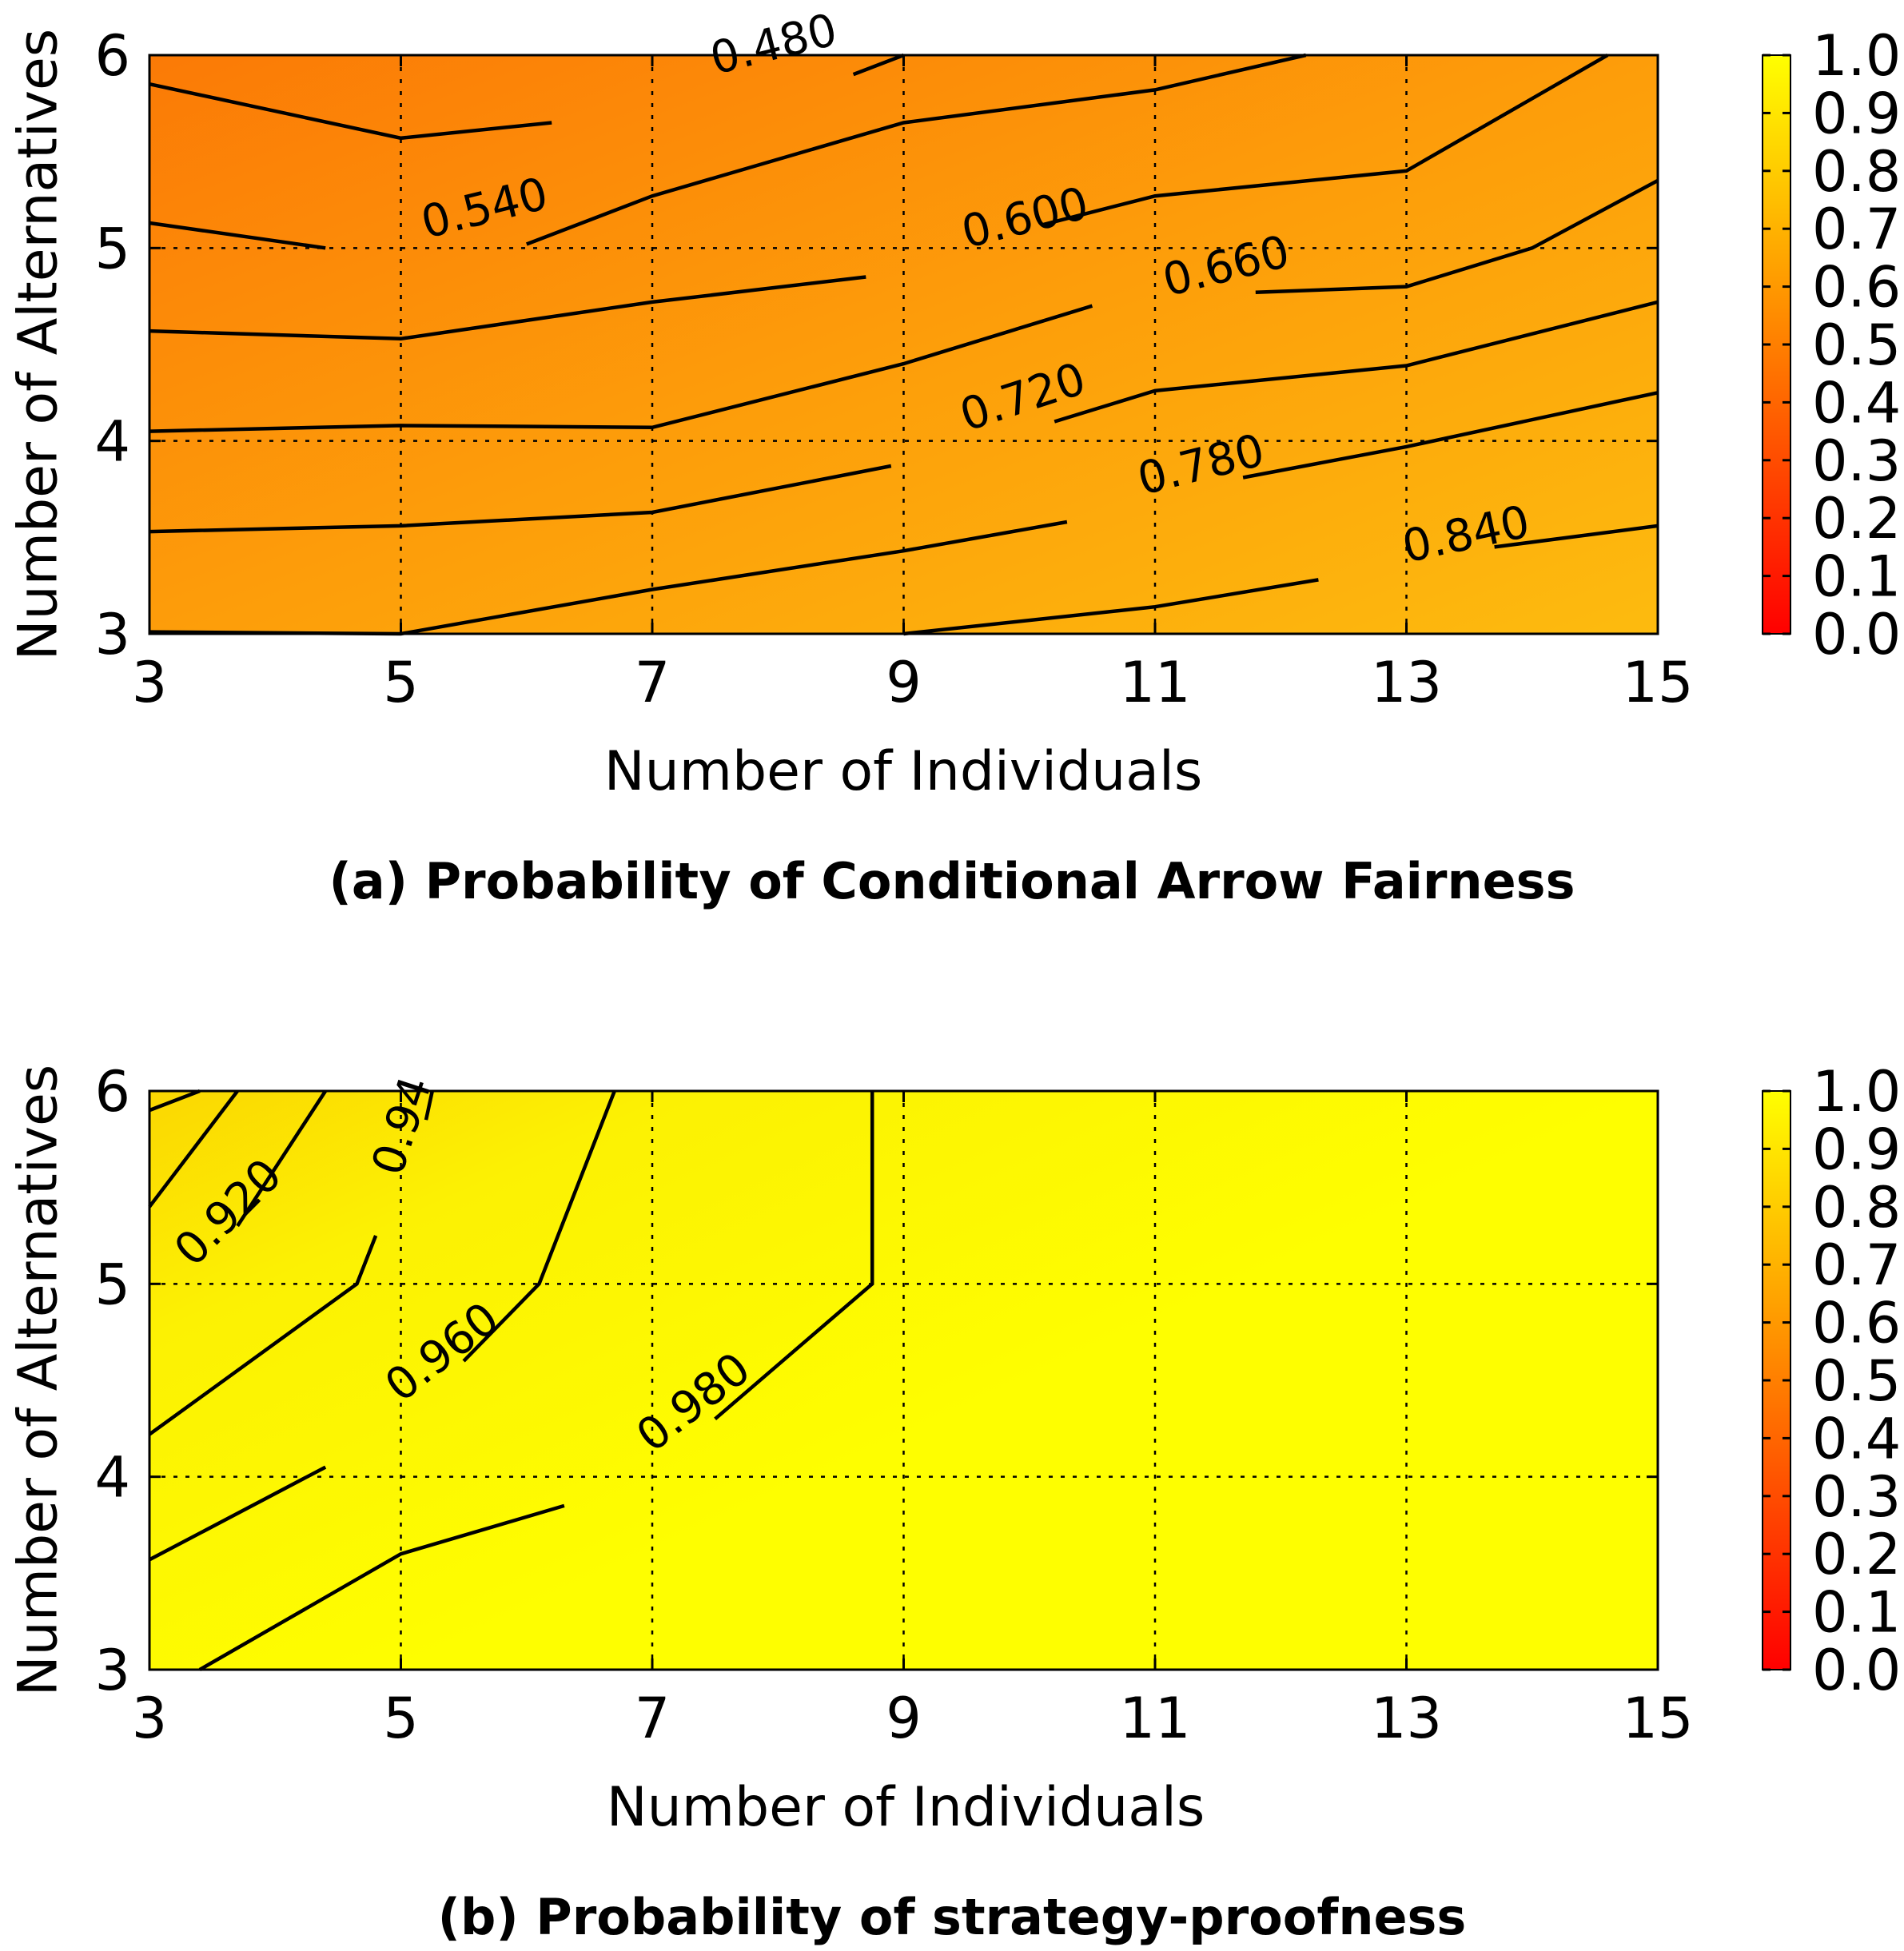 The height and width of the screenshot is (1951, 1904). Describe the element at coordinates (903, 771) in the screenshot. I see `x-axis-title-a: Number of Individuals` at that location.